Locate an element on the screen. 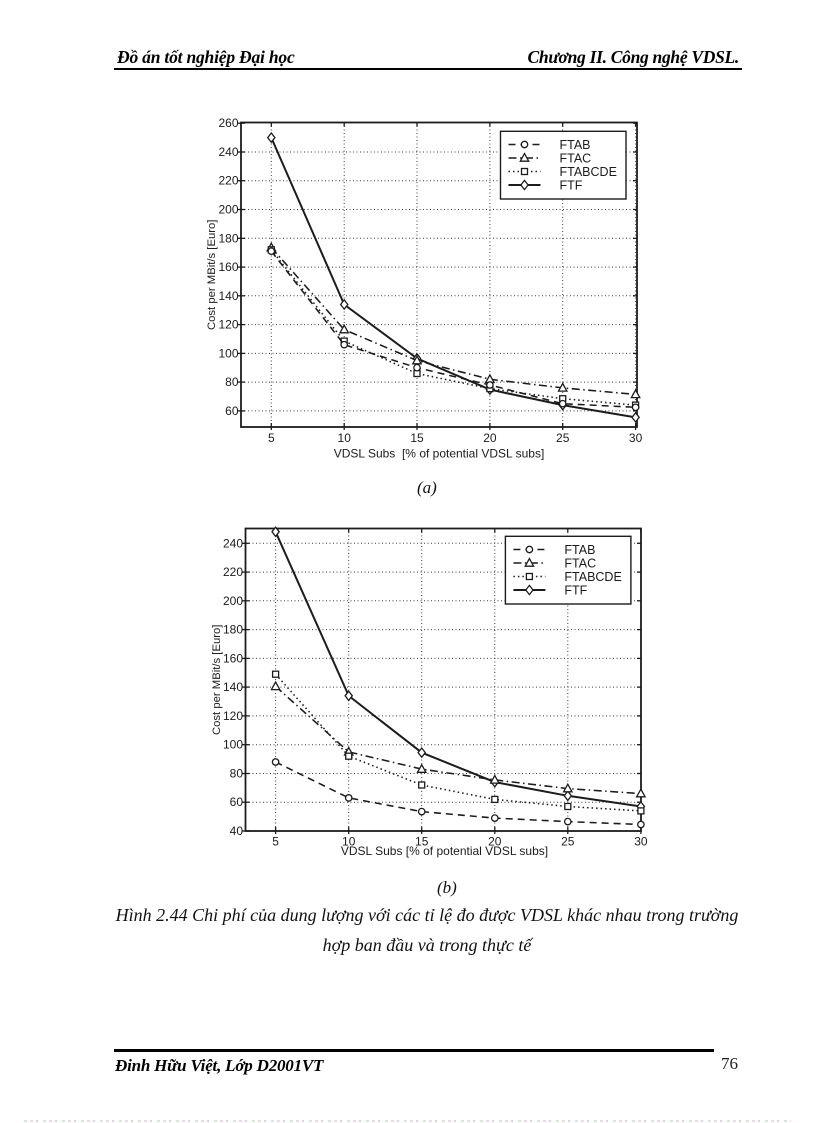 The width and height of the screenshot is (816, 1123). svg-text: 260 is located at coordinates (228, 123).